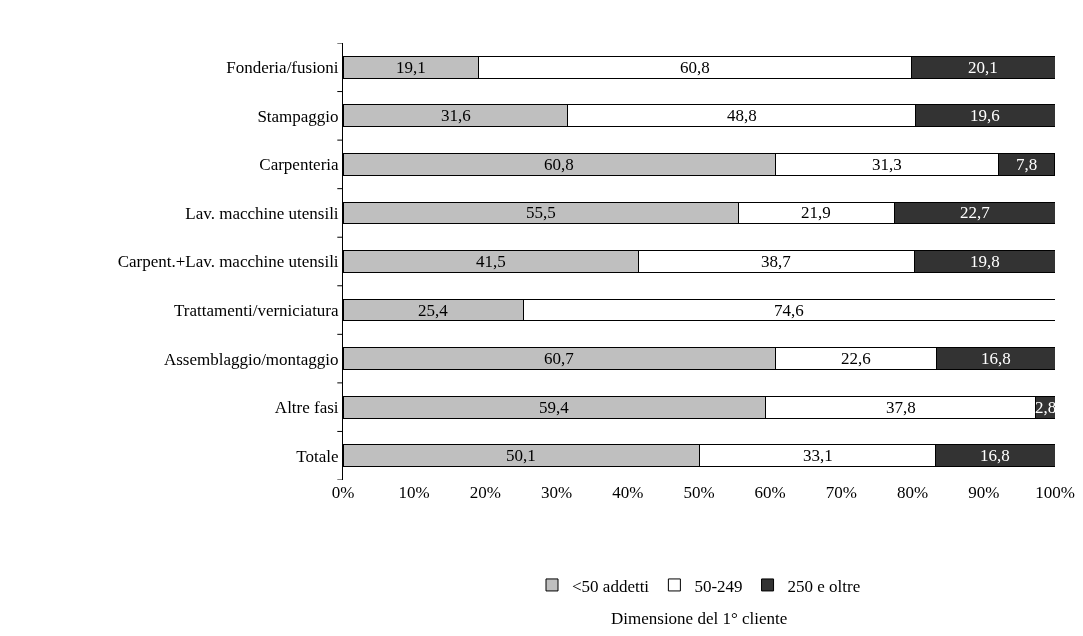 Image resolution: width=1083 pixels, height=636 pixels. Describe the element at coordinates (306, 408) in the screenshot. I see `y-tick-label: Altre fasi` at that location.